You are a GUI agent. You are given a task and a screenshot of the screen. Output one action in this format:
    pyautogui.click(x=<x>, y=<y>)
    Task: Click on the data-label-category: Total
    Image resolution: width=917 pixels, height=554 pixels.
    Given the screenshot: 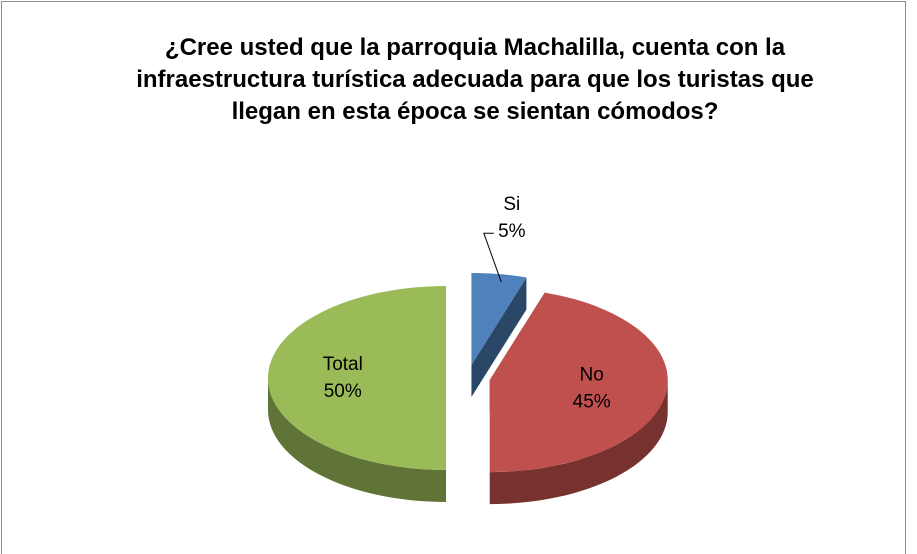 What is the action you would take?
    pyautogui.click(x=343, y=364)
    